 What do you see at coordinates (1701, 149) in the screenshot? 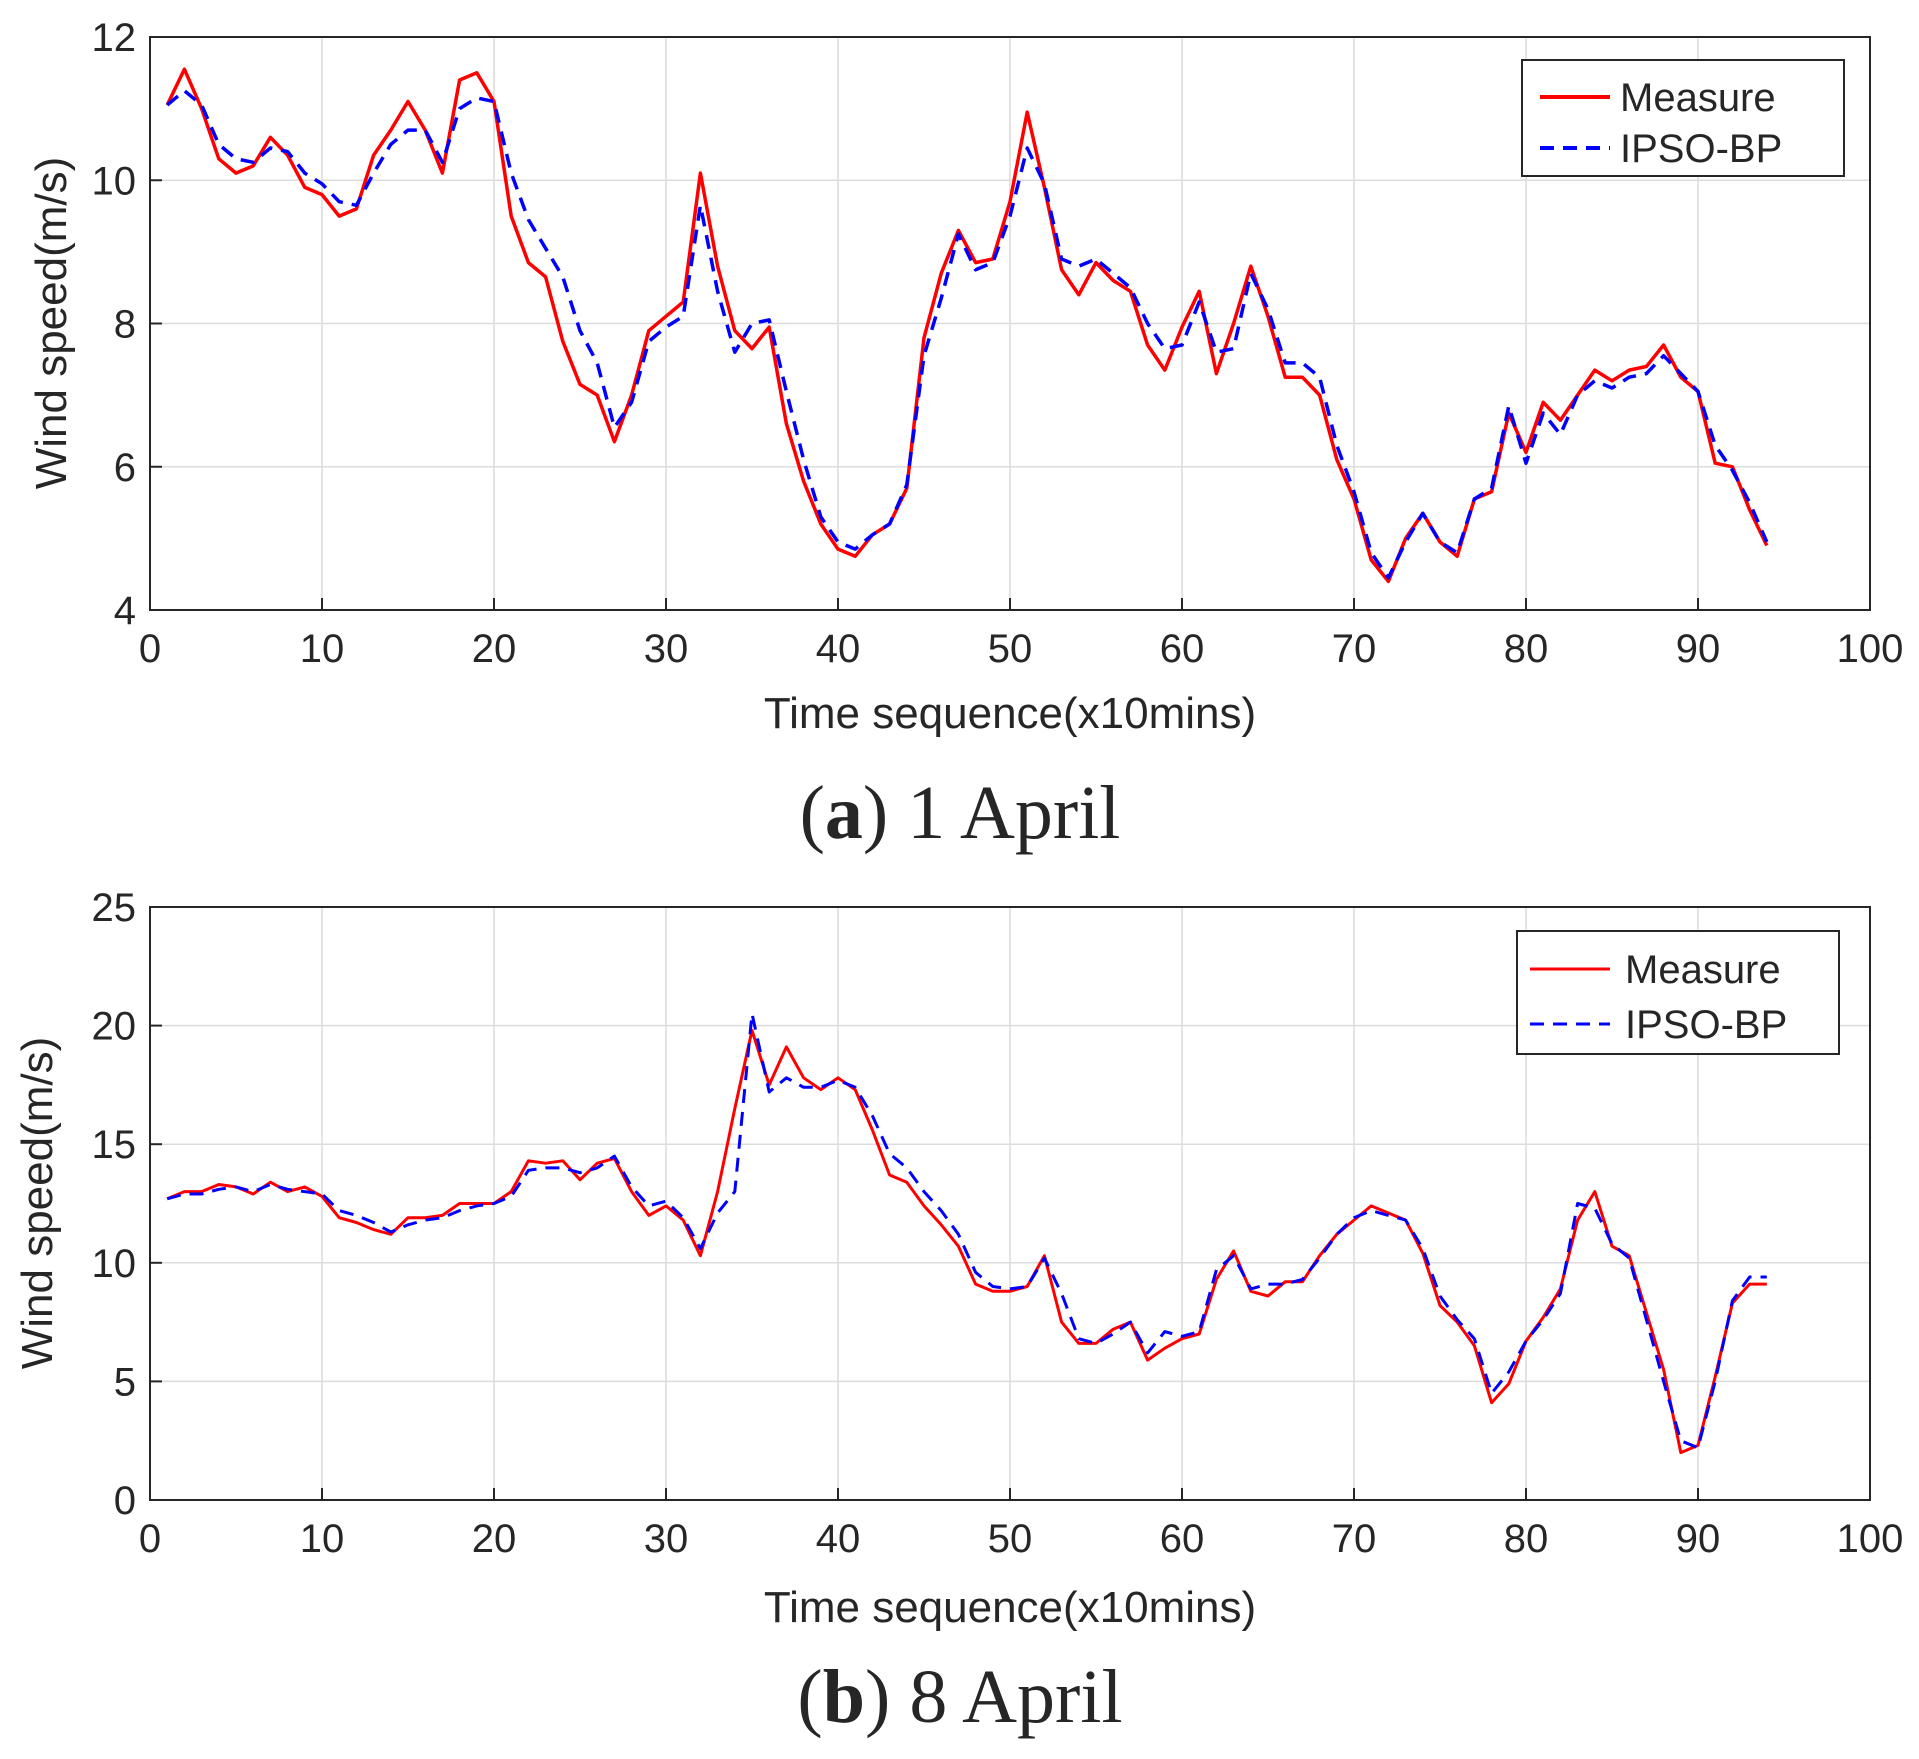
I see `legend-label-ipso-bp-a: IPSO-BP` at bounding box center [1701, 149].